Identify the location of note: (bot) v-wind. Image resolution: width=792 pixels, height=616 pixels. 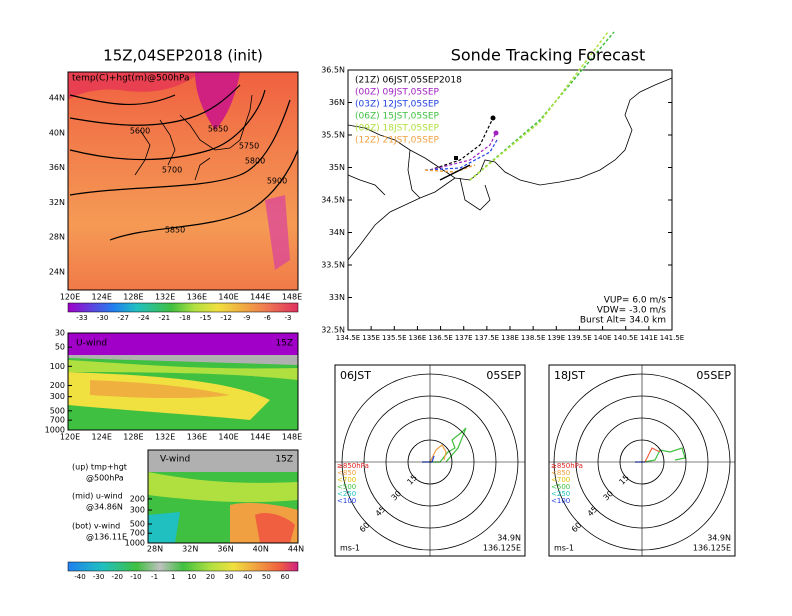
(96, 526).